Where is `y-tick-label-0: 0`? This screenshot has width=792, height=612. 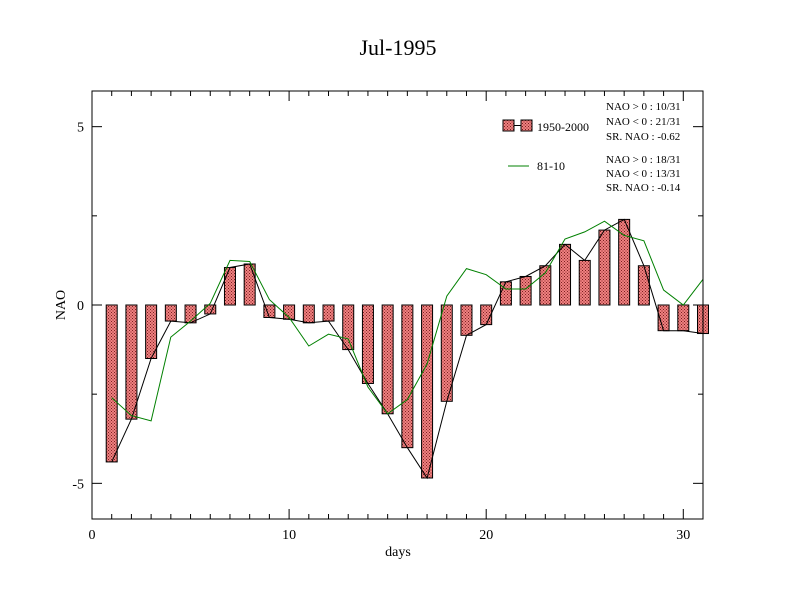 y-tick-label-0: 0 is located at coordinates (80, 306).